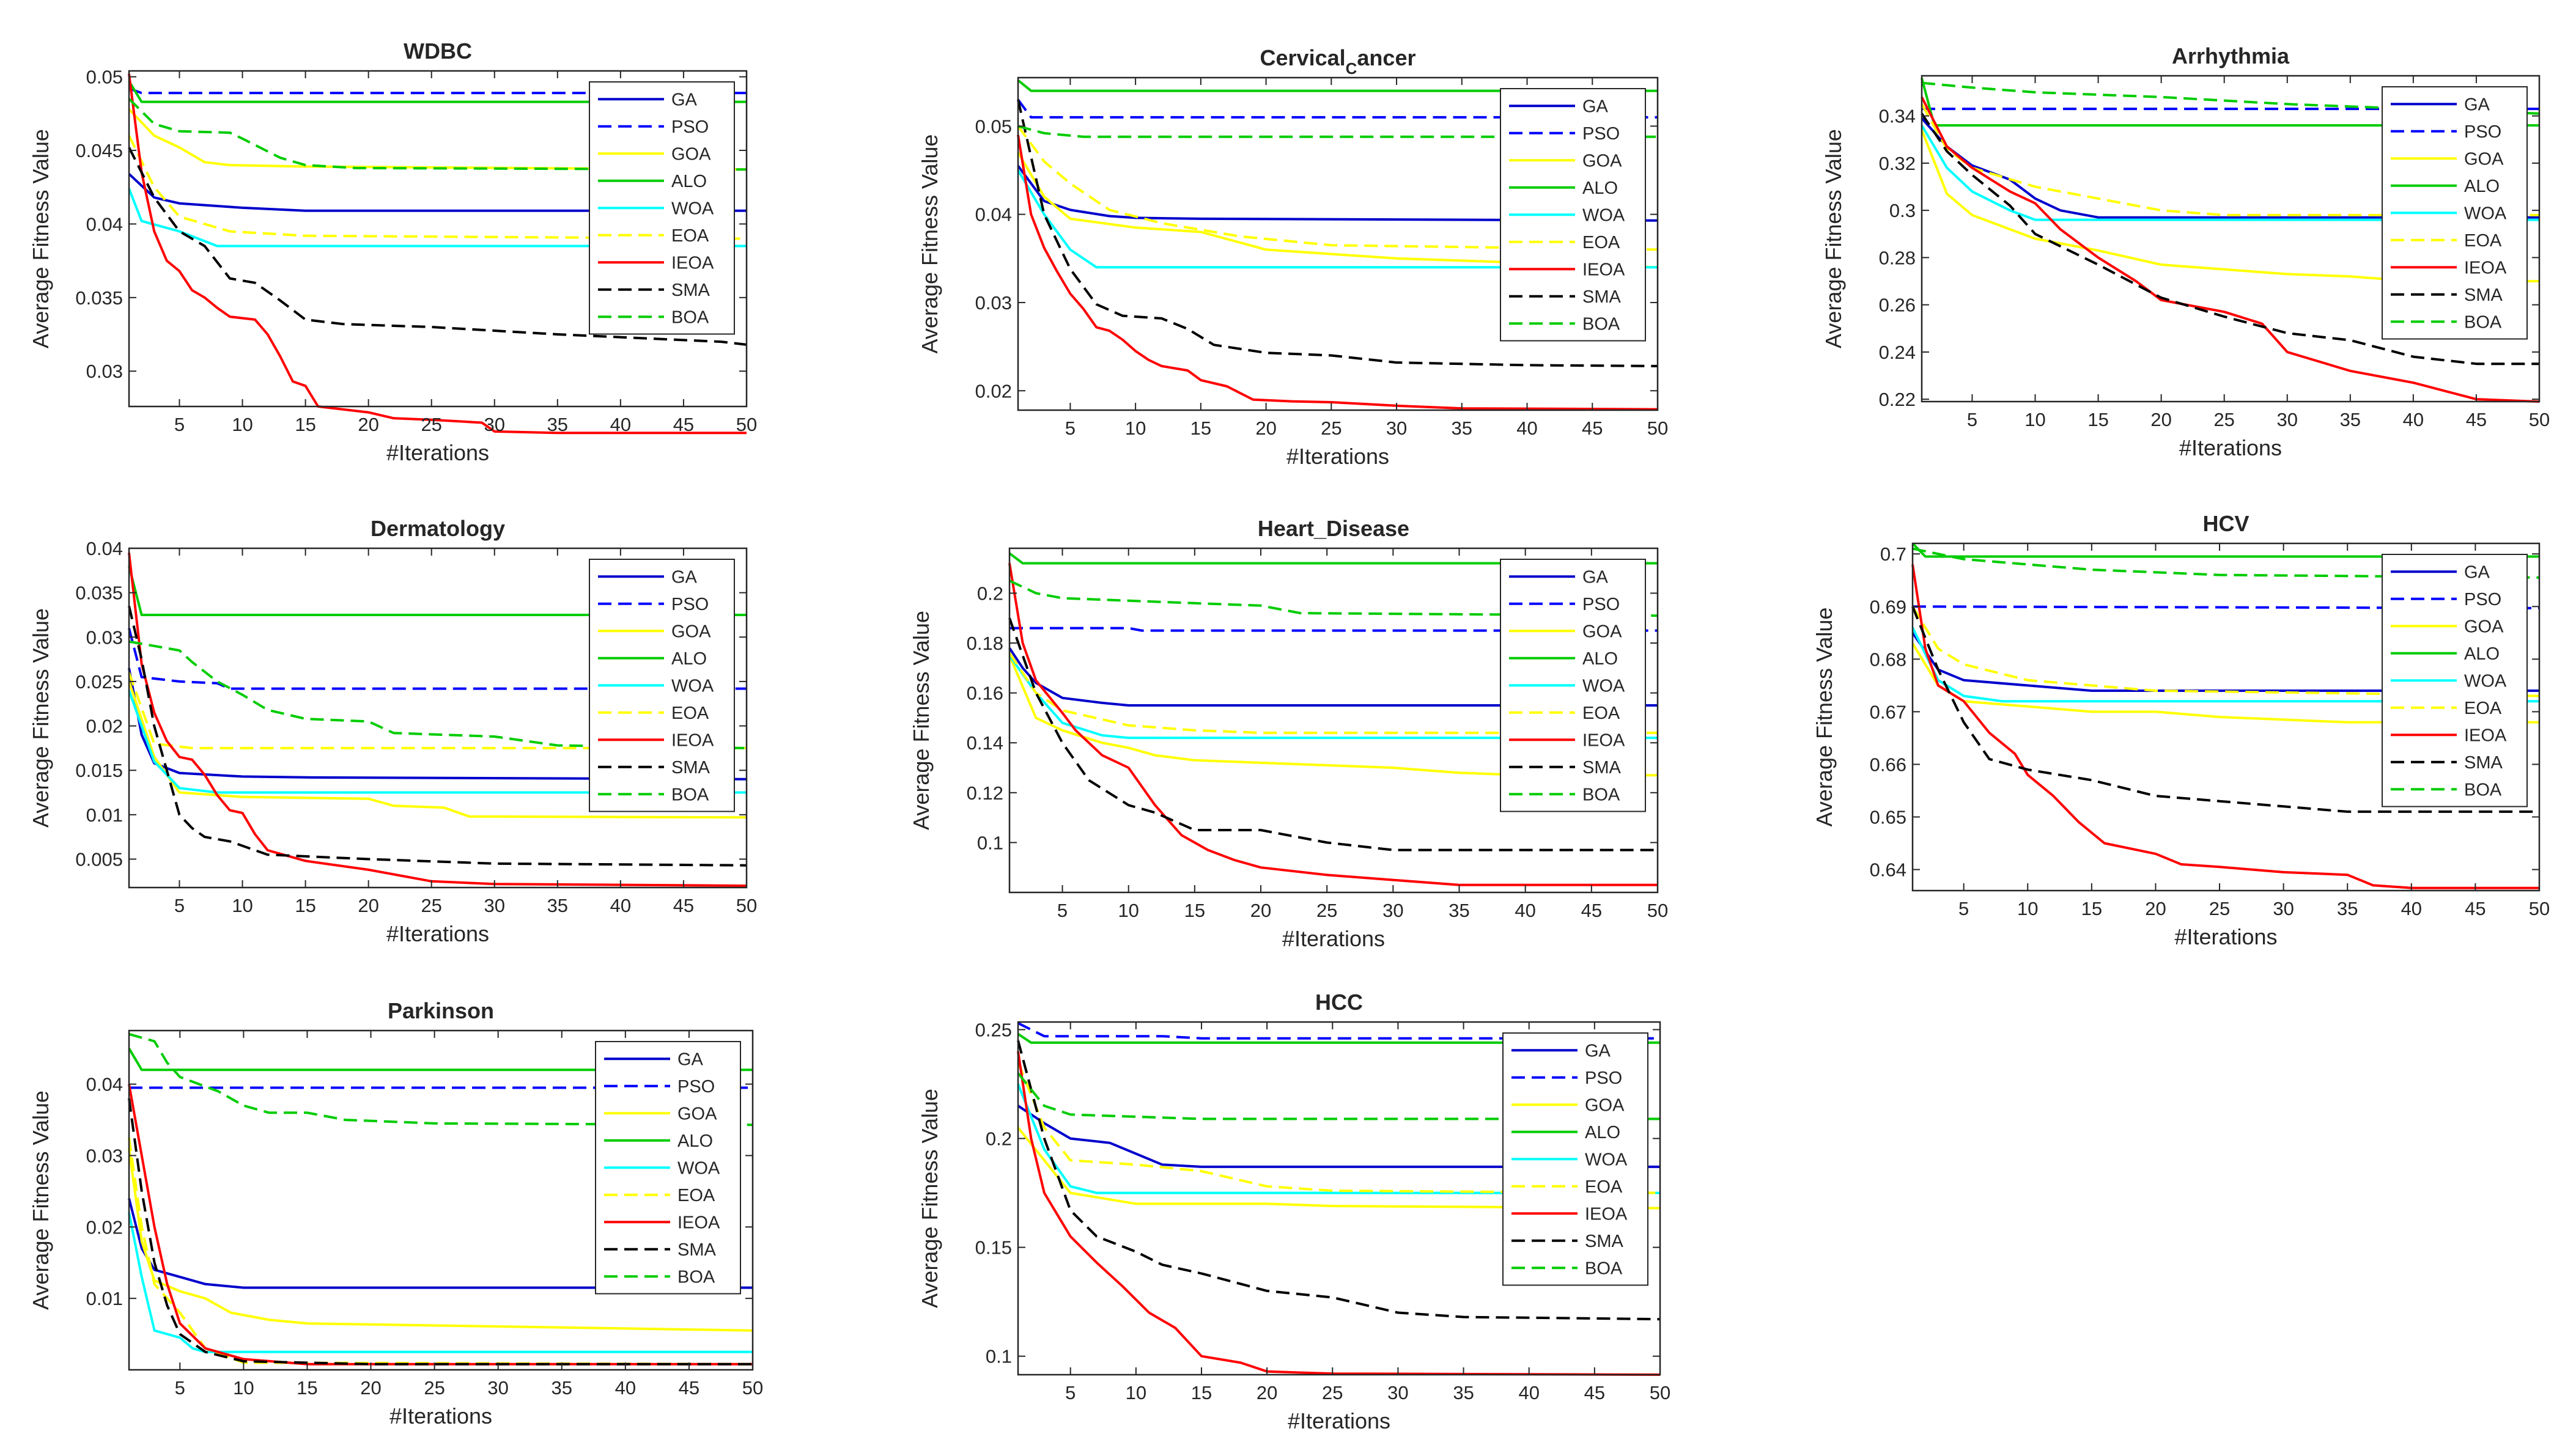  Describe the element at coordinates (438, 528) in the screenshot. I see `chart-title: Dermatology` at that location.